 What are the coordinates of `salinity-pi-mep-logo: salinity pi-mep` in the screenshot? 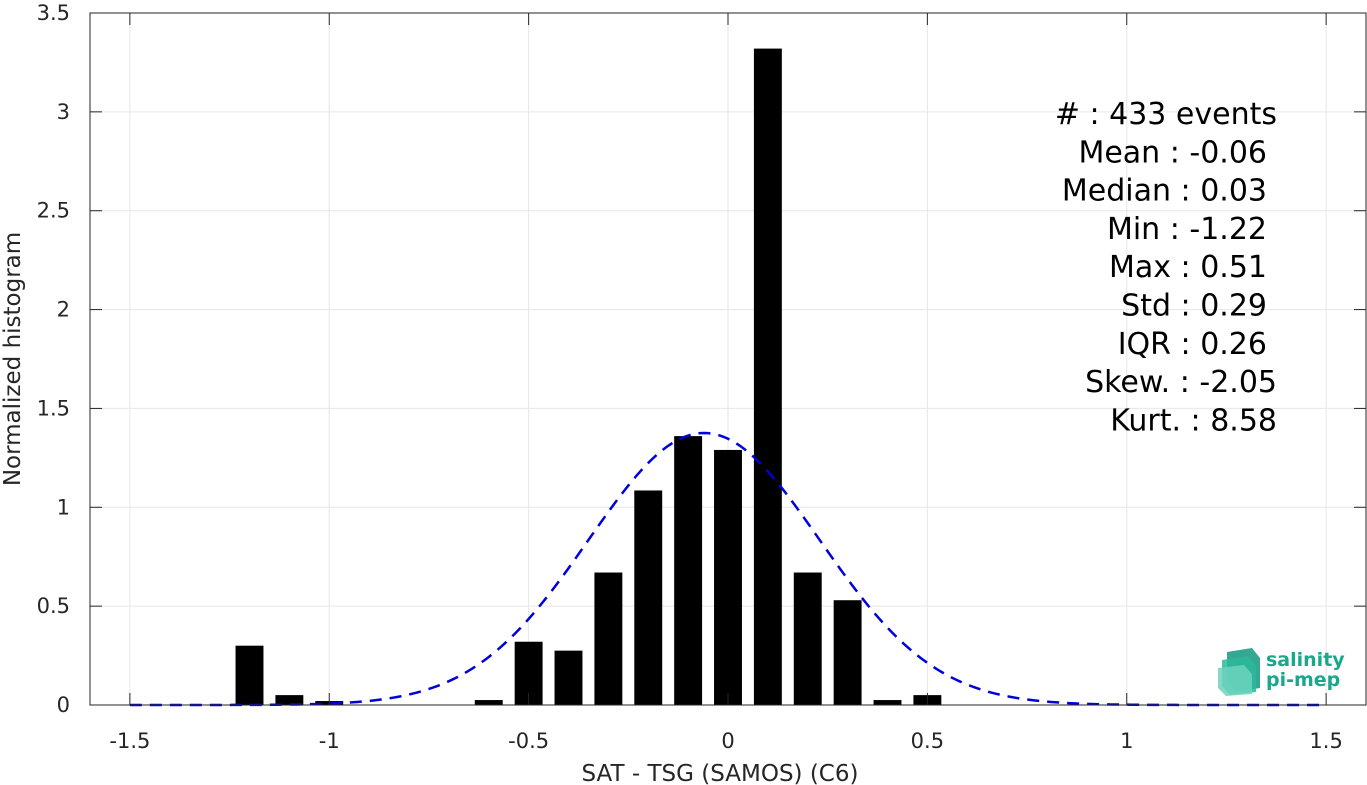 It's located at (1281, 672).